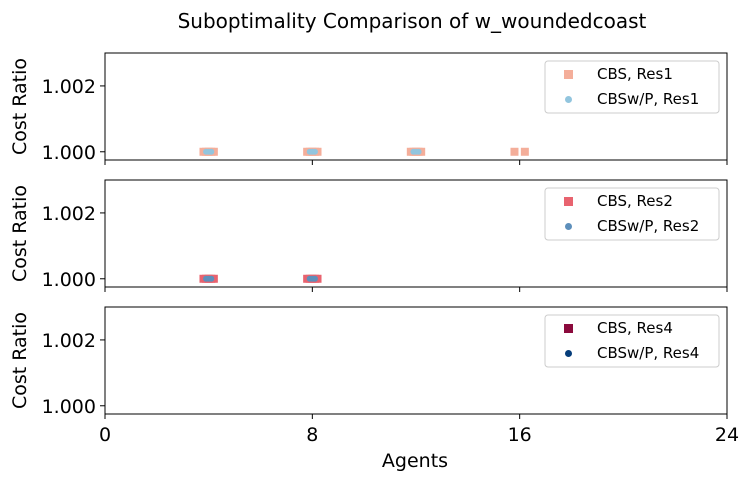  I want to click on legend-entry-label: CBS, Res2, so click(635, 201).